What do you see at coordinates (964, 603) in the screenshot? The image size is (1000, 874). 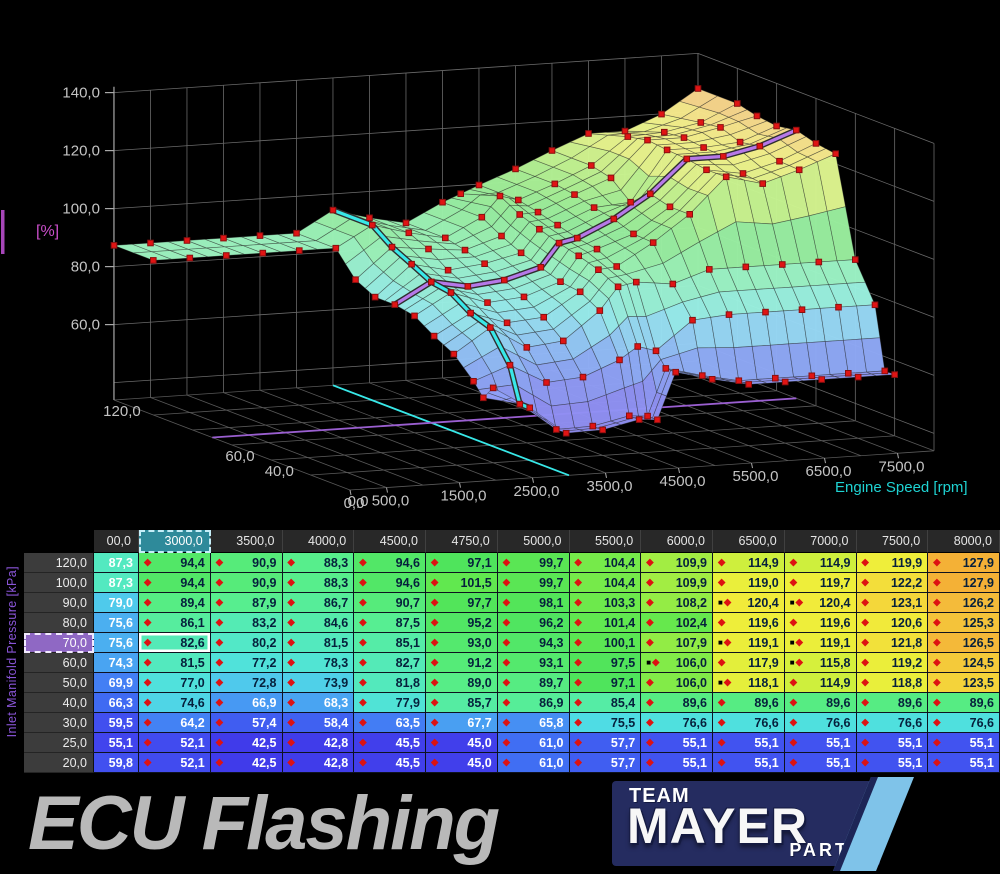 I see `map-cell: ◆ 126,2` at bounding box center [964, 603].